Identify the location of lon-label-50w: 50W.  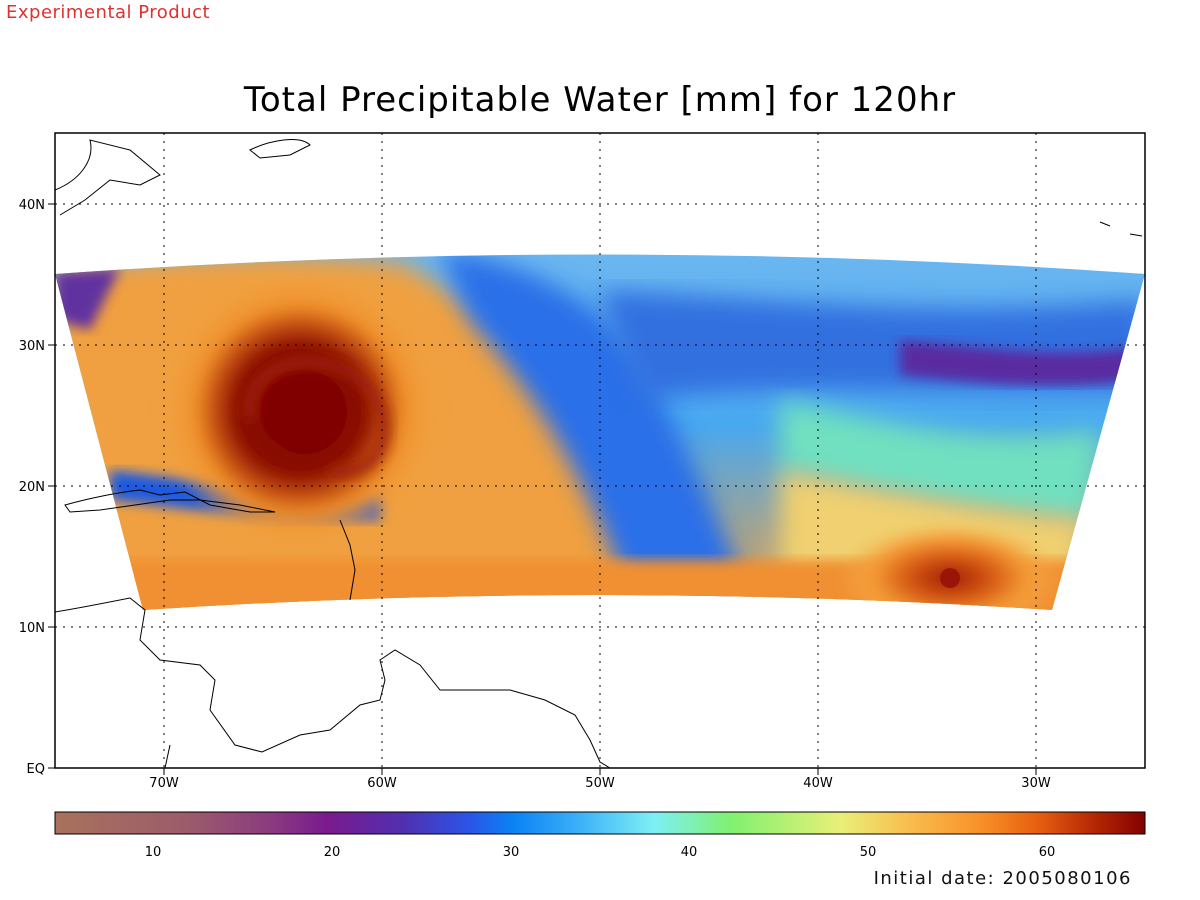
(600, 783).